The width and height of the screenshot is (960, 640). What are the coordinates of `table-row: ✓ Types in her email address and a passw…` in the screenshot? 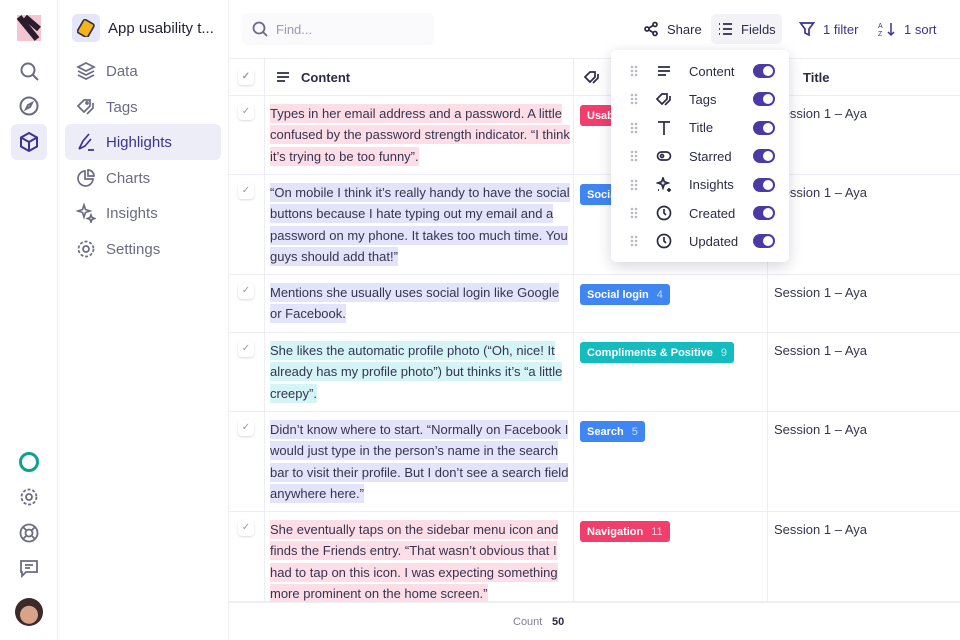 It's located at (594, 135).